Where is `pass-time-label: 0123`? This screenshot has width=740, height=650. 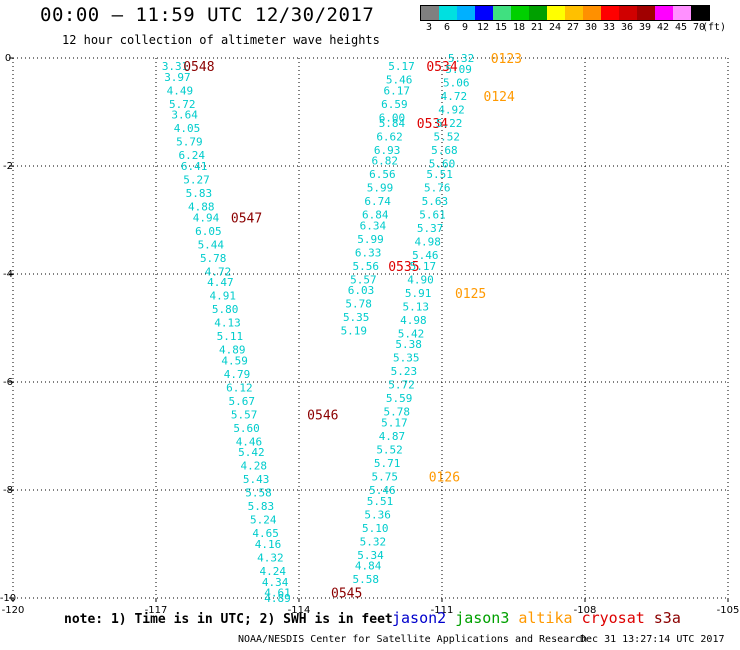 pass-time-label: 0123 is located at coordinates (506, 59).